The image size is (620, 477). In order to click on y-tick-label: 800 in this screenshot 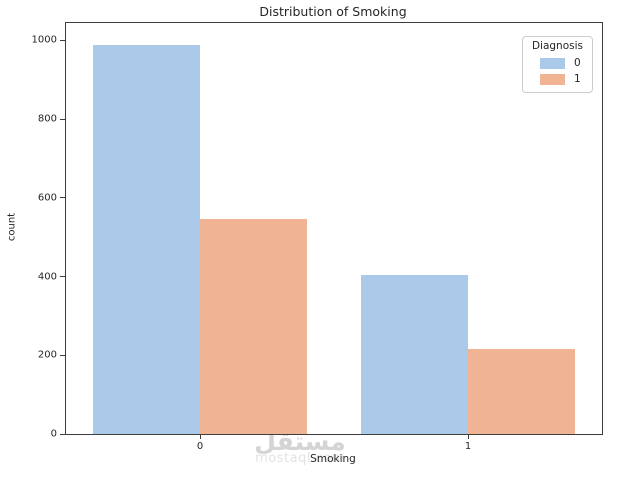, I will do `click(47, 119)`.